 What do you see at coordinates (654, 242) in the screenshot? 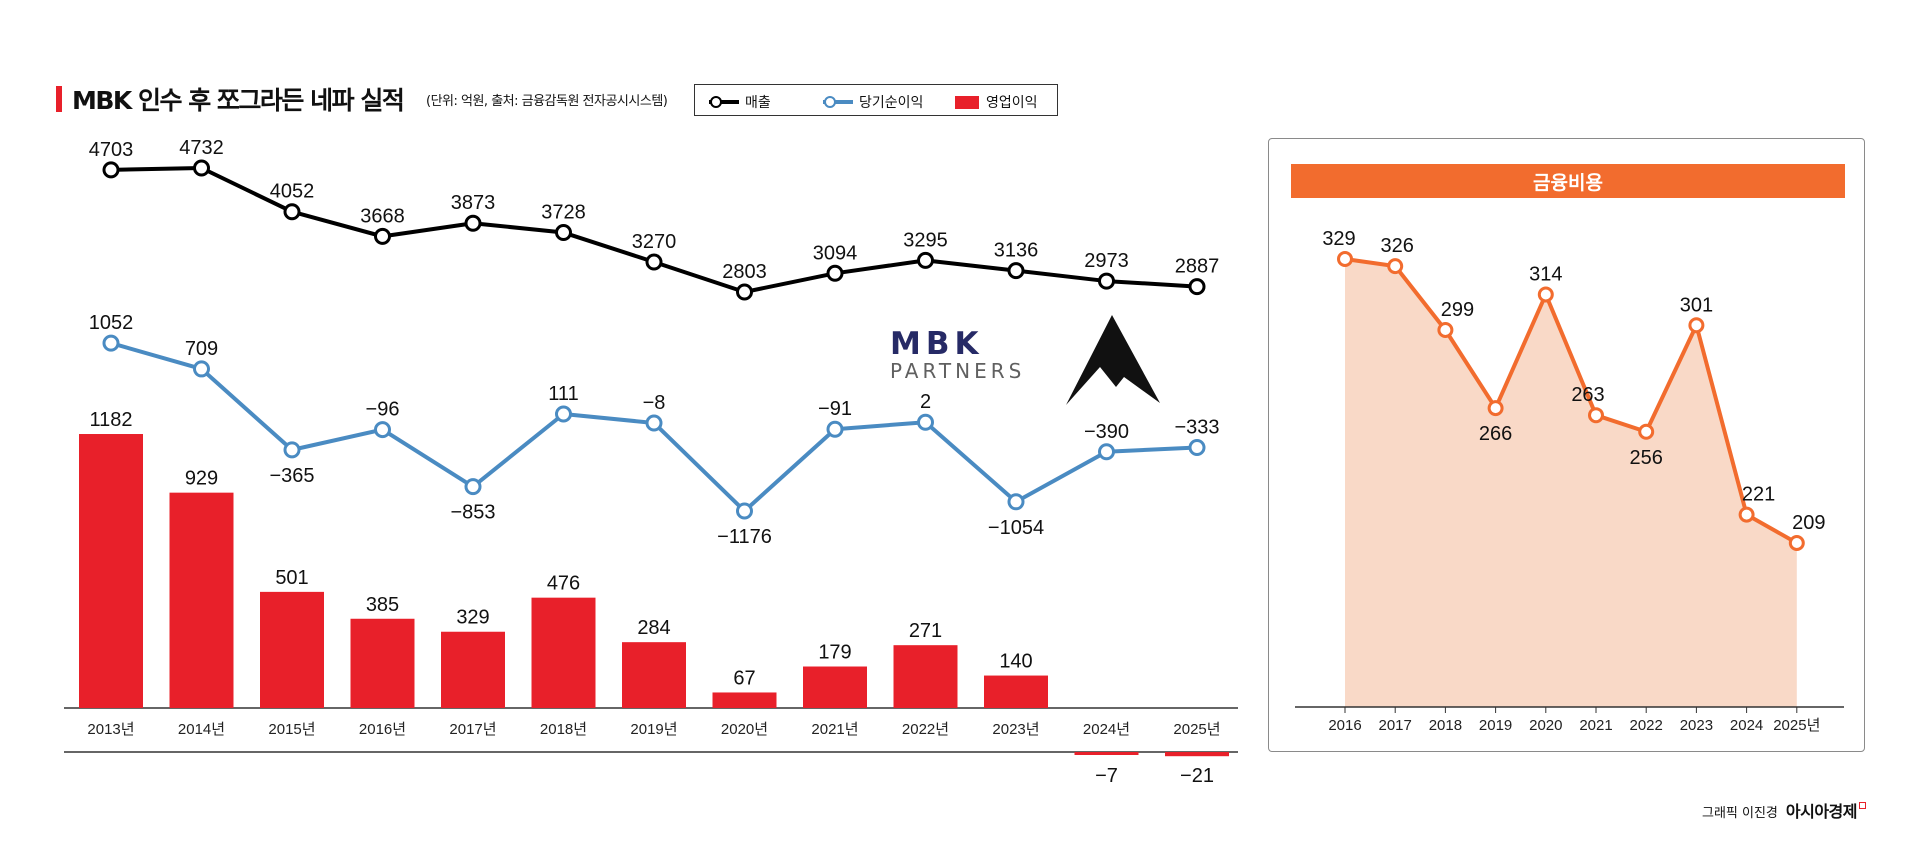
I see `revenue-label: 3270` at bounding box center [654, 242].